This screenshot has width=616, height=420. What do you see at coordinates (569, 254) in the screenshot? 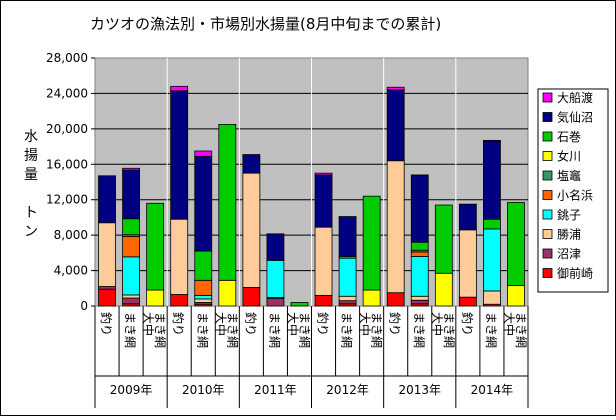
I see `legend-label: 沼津` at bounding box center [569, 254].